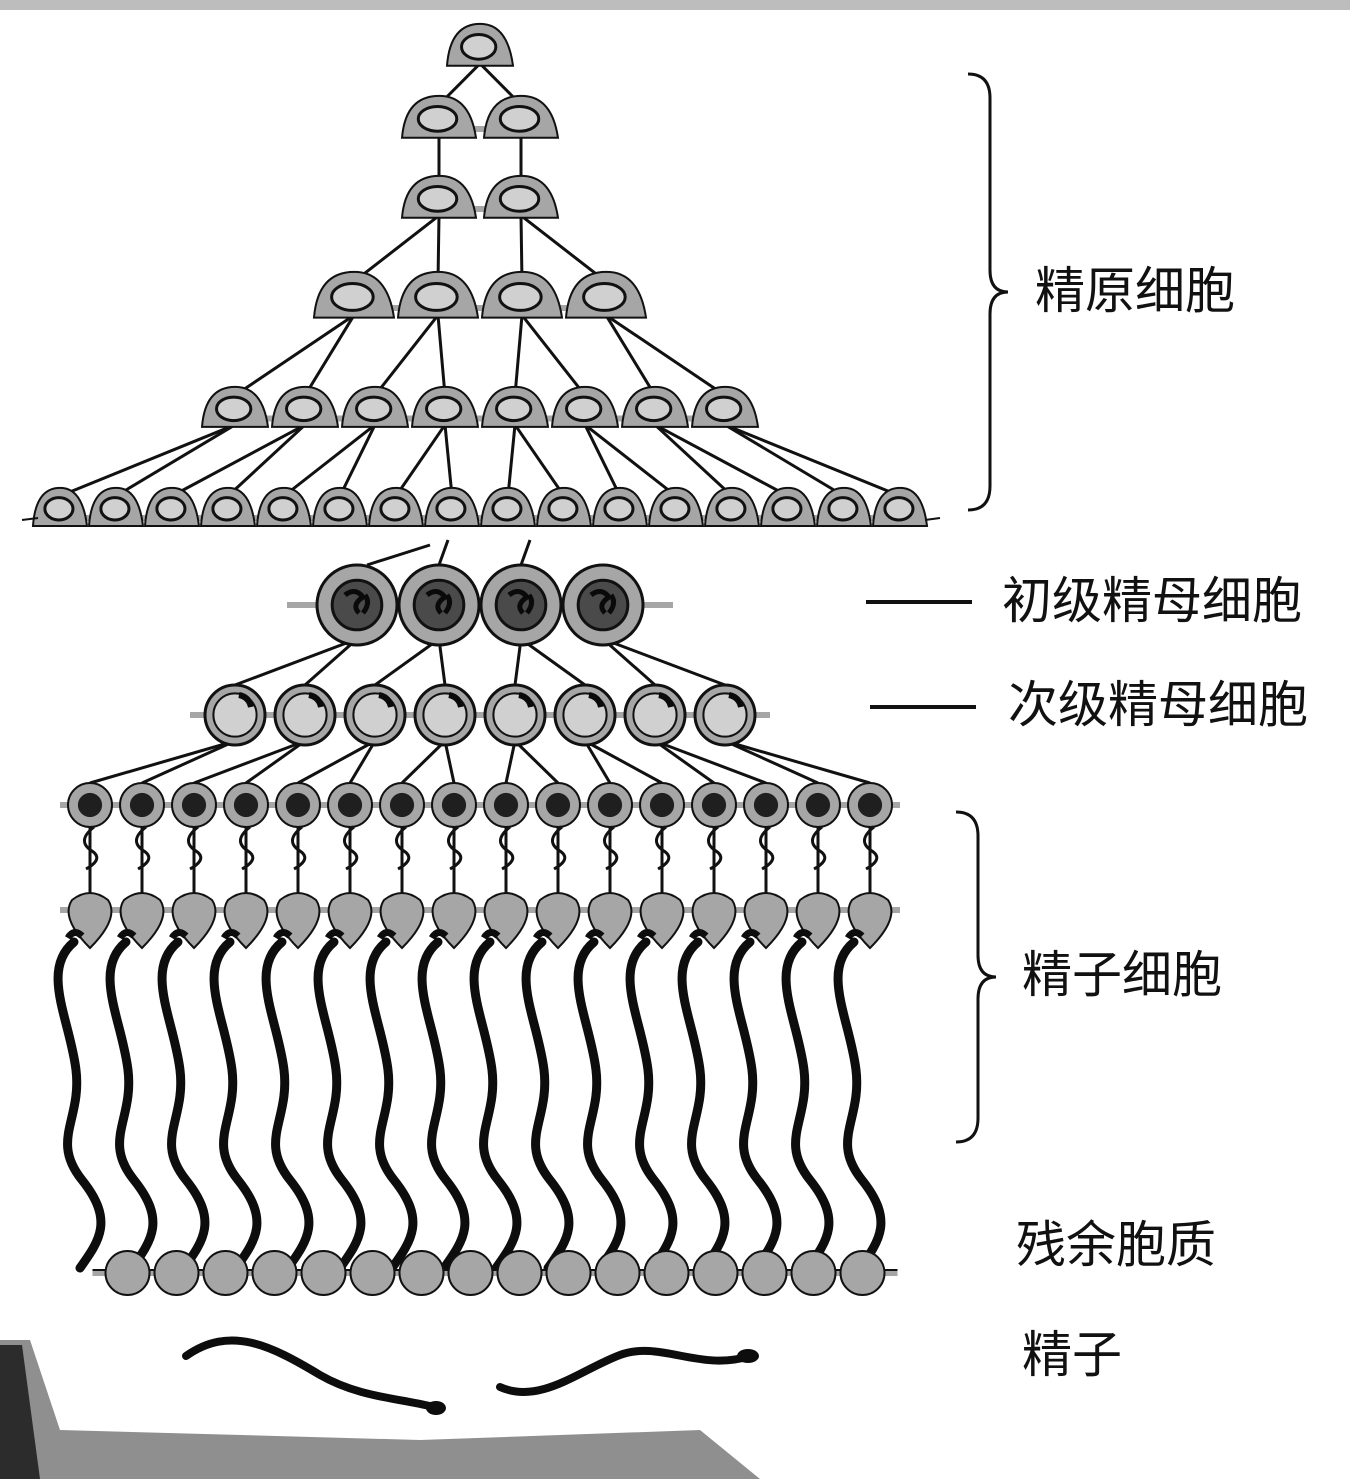 This screenshot has height=1479, width=1350. What do you see at coordinates (439, 602) in the screenshot?
I see `chromosomes` at bounding box center [439, 602].